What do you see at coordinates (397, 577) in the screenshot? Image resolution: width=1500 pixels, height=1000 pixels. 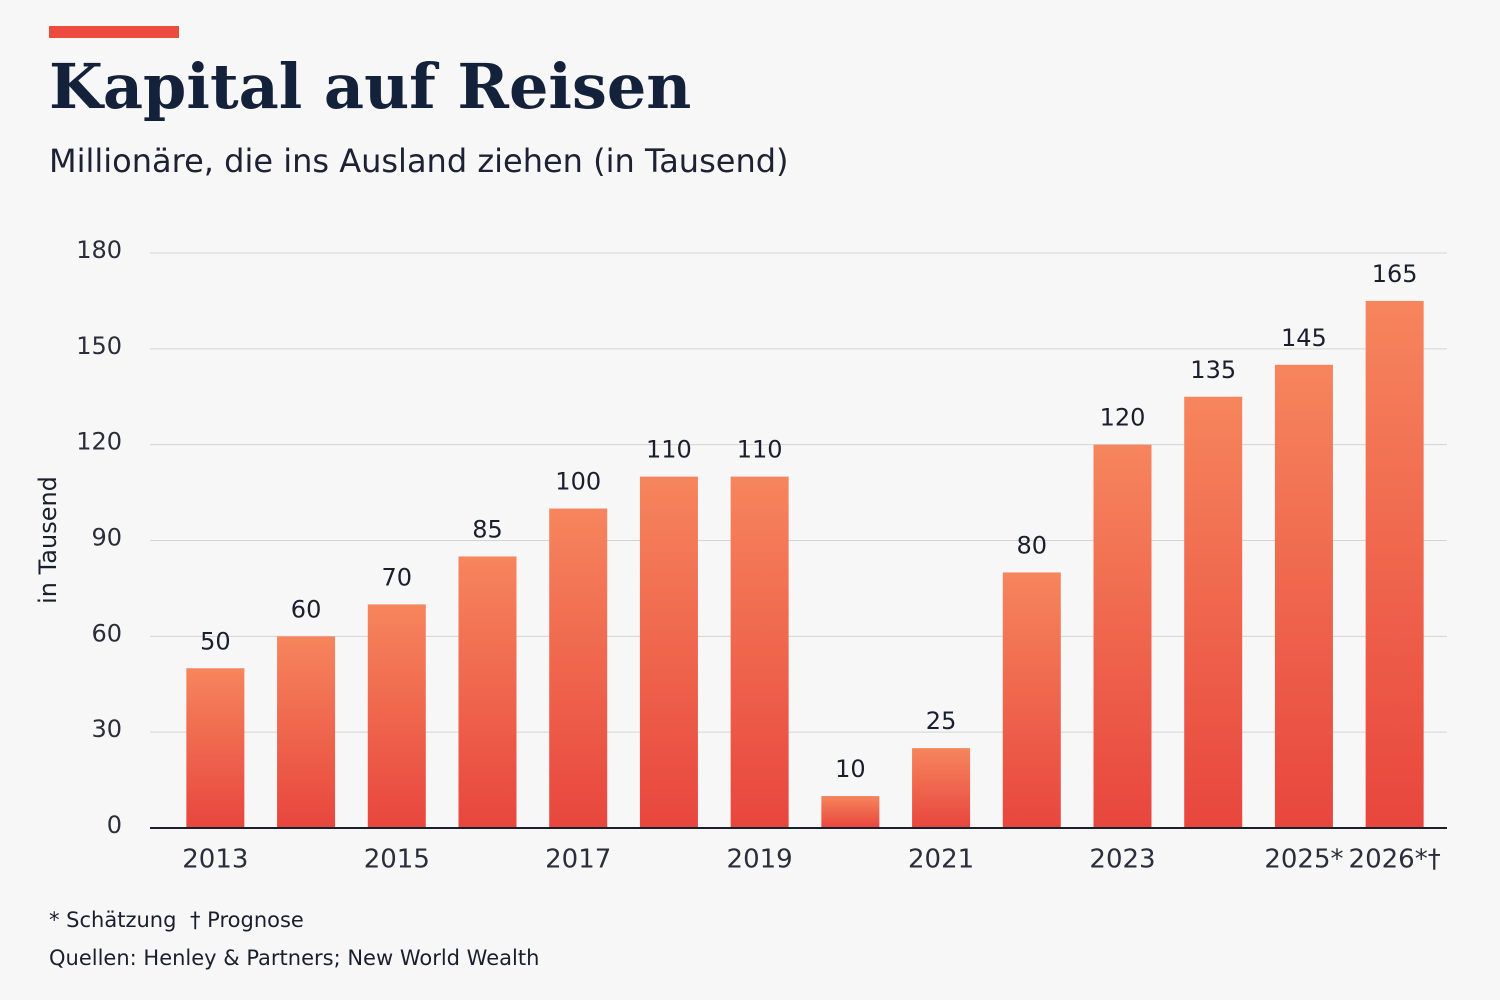 I see `value-label: 70` at bounding box center [397, 577].